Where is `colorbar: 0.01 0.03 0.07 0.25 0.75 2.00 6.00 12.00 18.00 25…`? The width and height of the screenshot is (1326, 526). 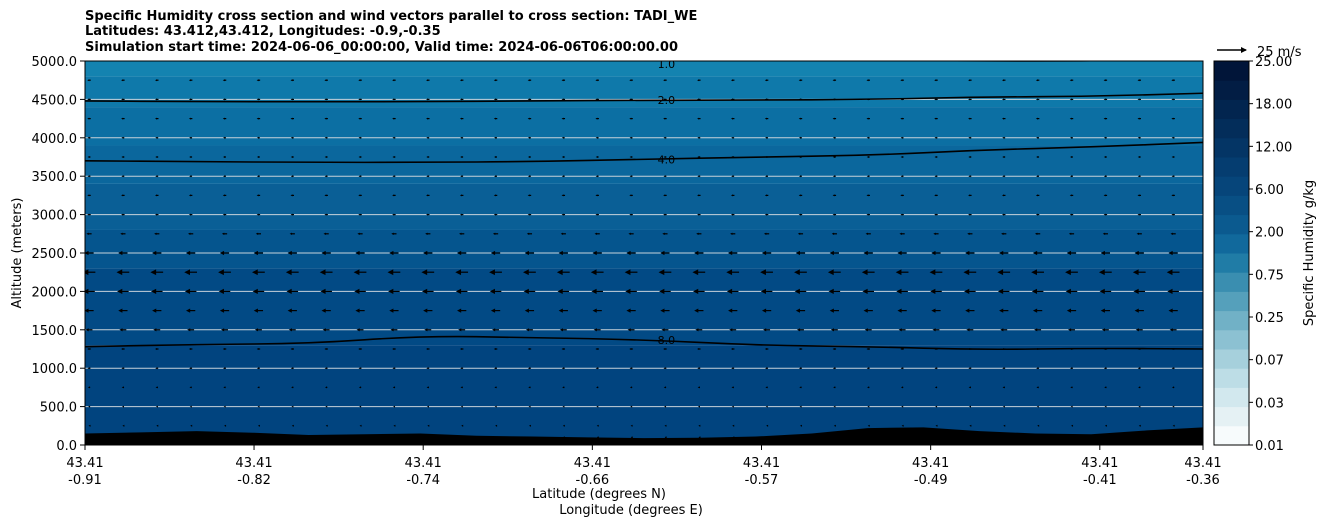 colorbar: 0.01 0.03 0.07 0.25 0.75 2.00 6.00 12.00 18.00 25… is located at coordinates (1252, 254).